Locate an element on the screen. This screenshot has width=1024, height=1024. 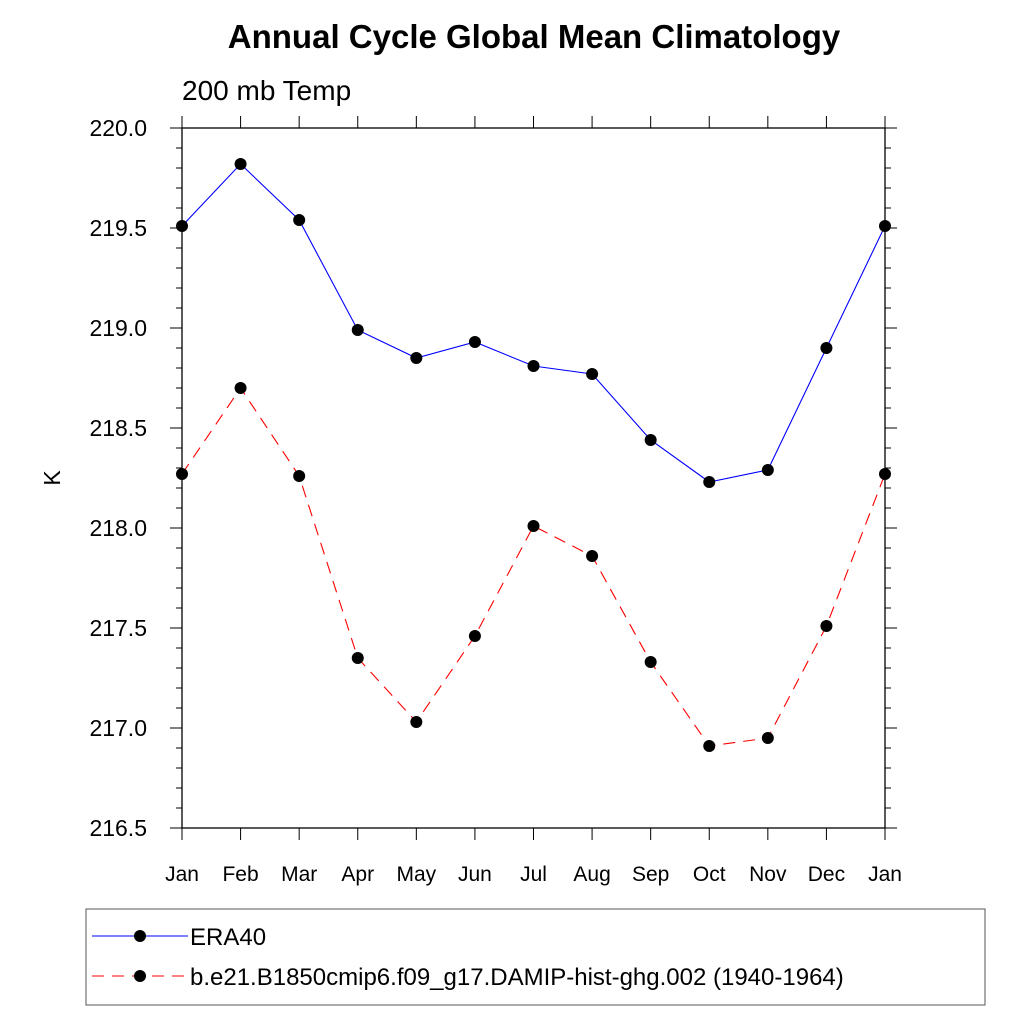
y-tick-labels: 216.5 217.0 217.5 218.0 218.5 219.0 219.5 220.0 is located at coordinates (118, 478).